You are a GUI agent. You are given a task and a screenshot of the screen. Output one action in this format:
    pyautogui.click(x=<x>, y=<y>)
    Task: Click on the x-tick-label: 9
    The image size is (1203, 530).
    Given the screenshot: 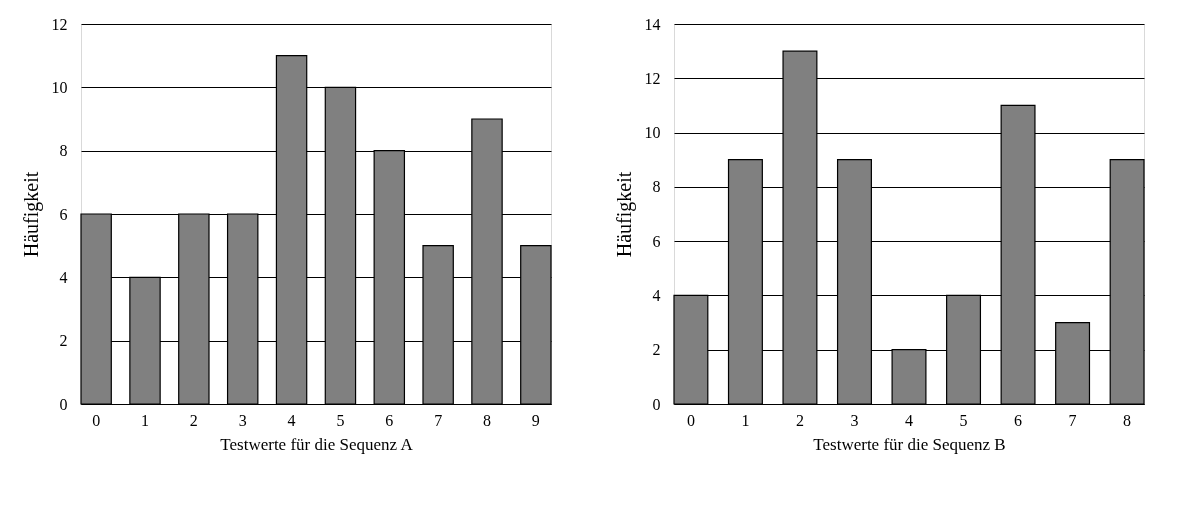 What is the action you would take?
    pyautogui.click(x=535, y=420)
    